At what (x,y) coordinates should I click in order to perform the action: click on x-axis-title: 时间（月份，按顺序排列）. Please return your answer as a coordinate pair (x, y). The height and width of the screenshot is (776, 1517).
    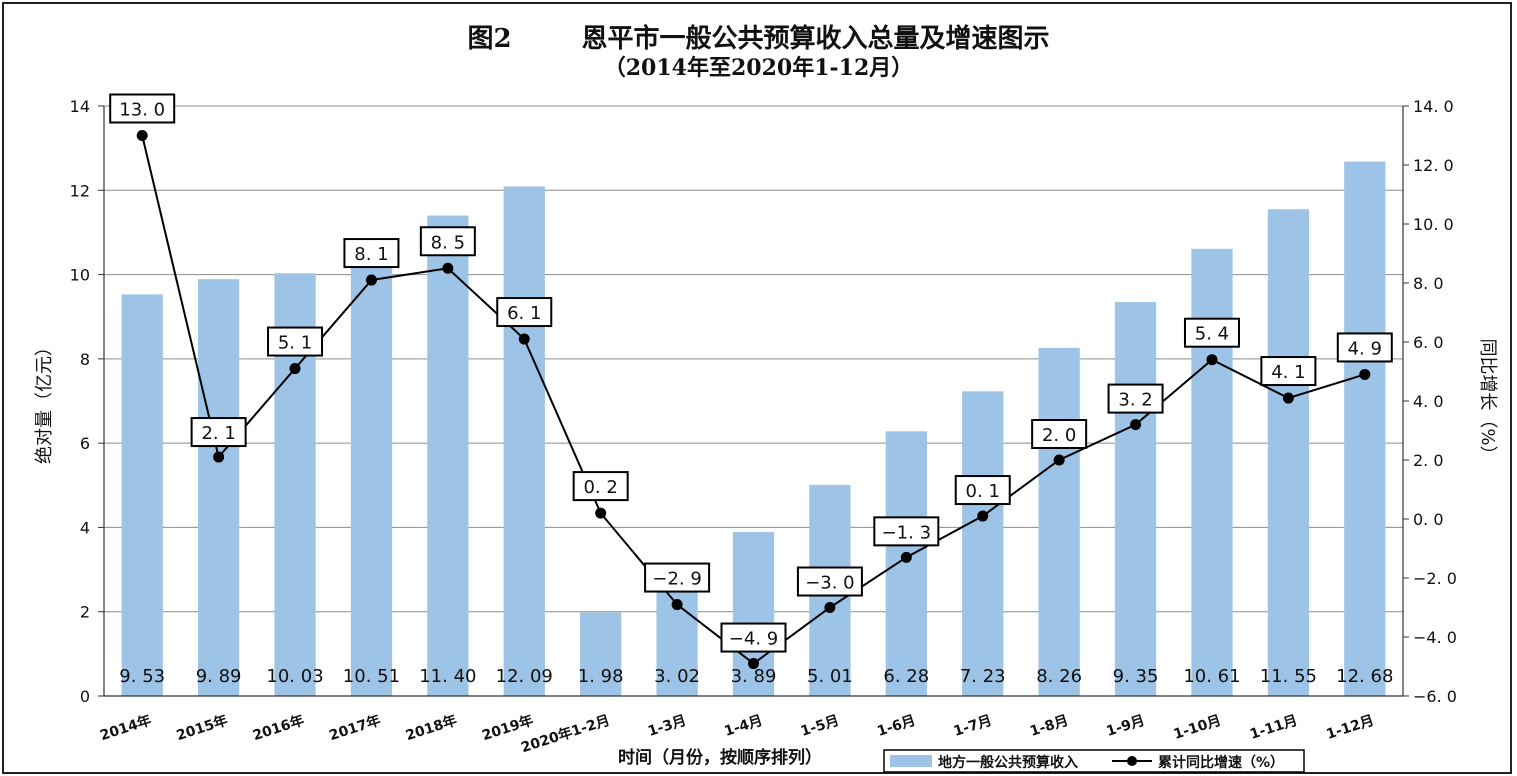
    Looking at the image, I should click on (720, 757).